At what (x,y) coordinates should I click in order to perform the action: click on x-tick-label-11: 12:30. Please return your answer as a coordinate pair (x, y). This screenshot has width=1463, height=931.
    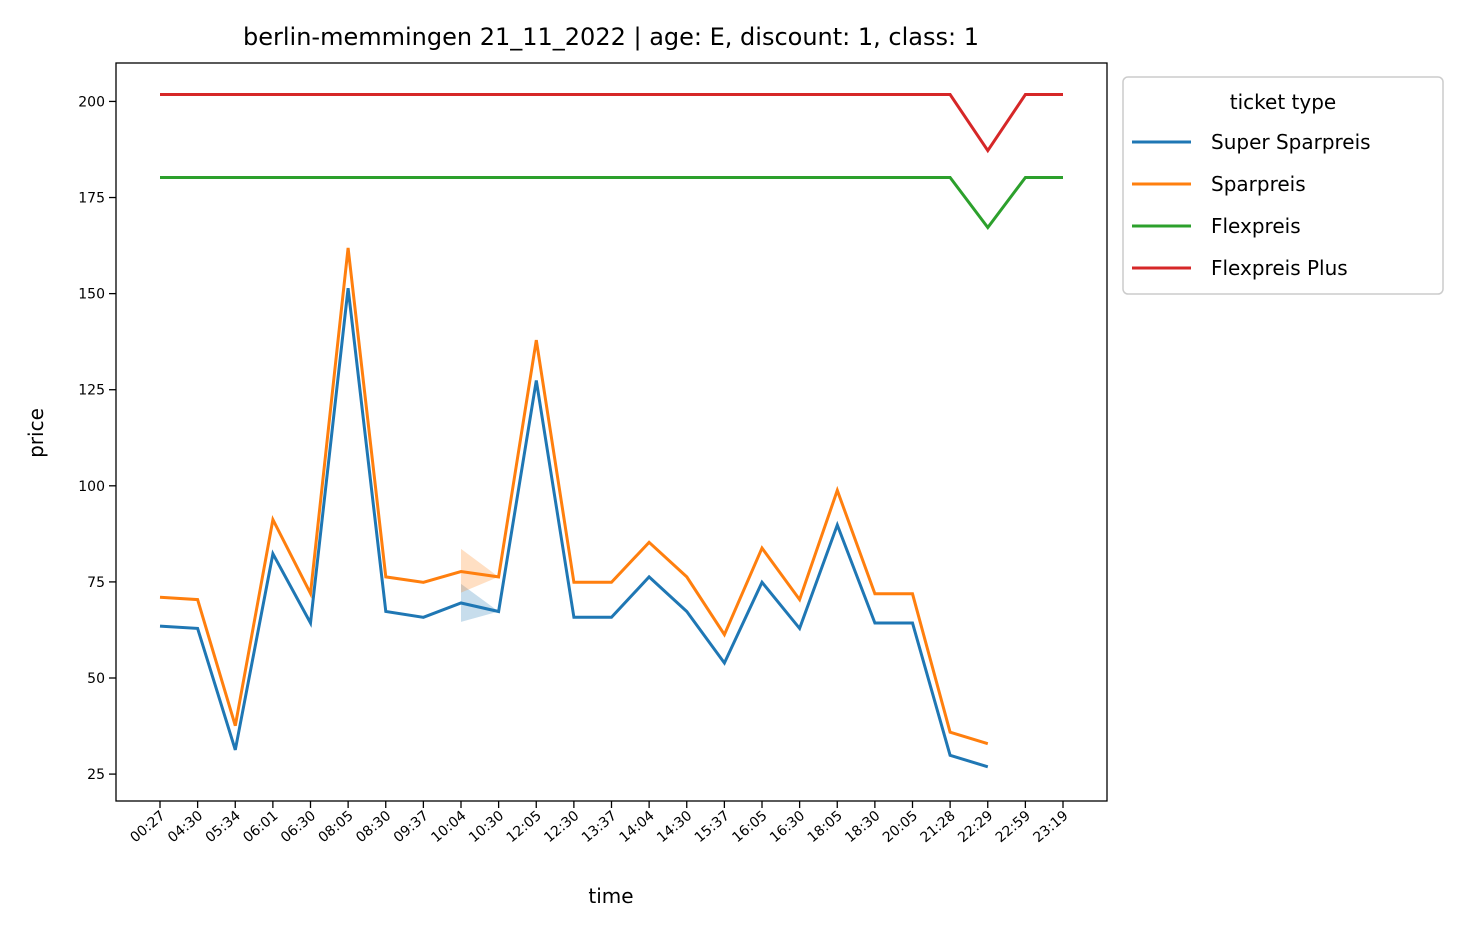
    Looking at the image, I should click on (561, 827).